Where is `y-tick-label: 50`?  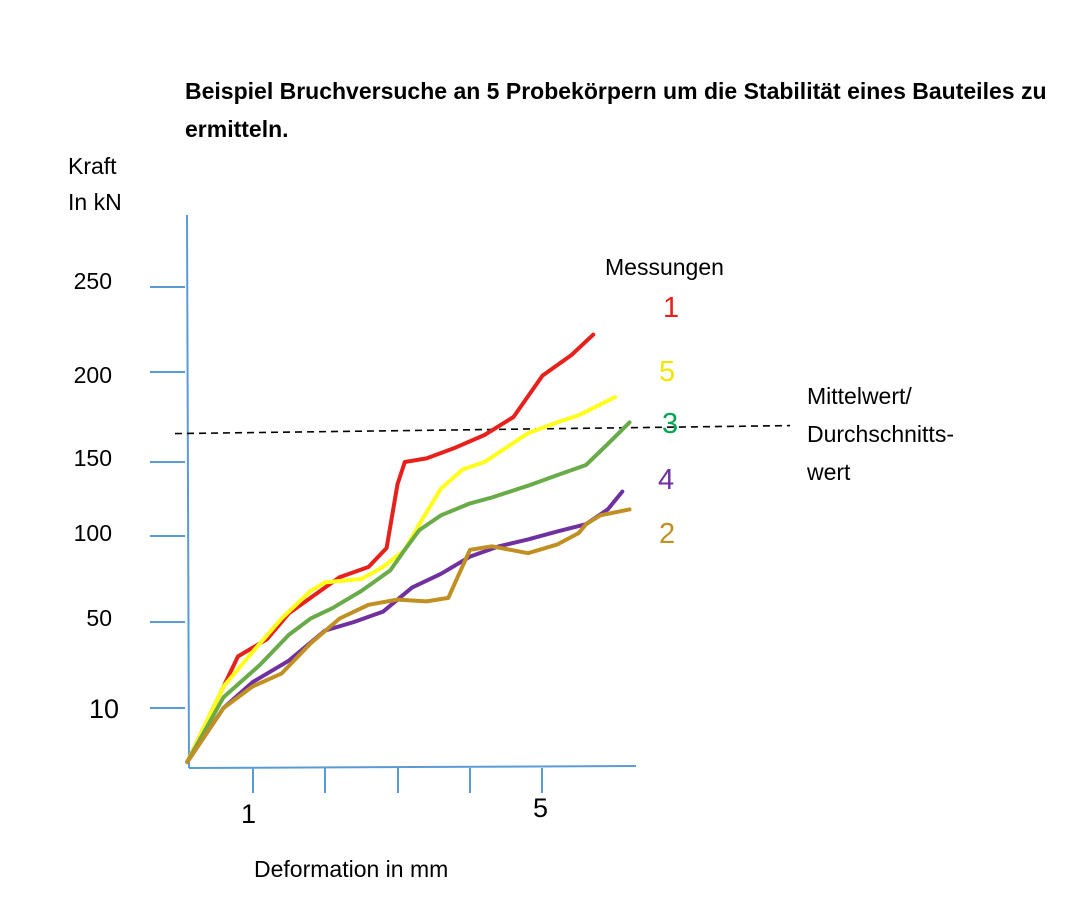 y-tick-label: 50 is located at coordinates (99, 618).